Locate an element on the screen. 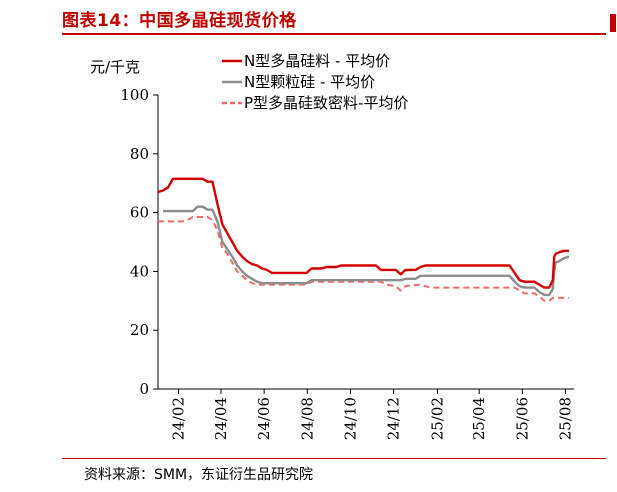 Image resolution: width=617 pixels, height=492 pixels. y-tick-label: 60 is located at coordinates (139, 213).